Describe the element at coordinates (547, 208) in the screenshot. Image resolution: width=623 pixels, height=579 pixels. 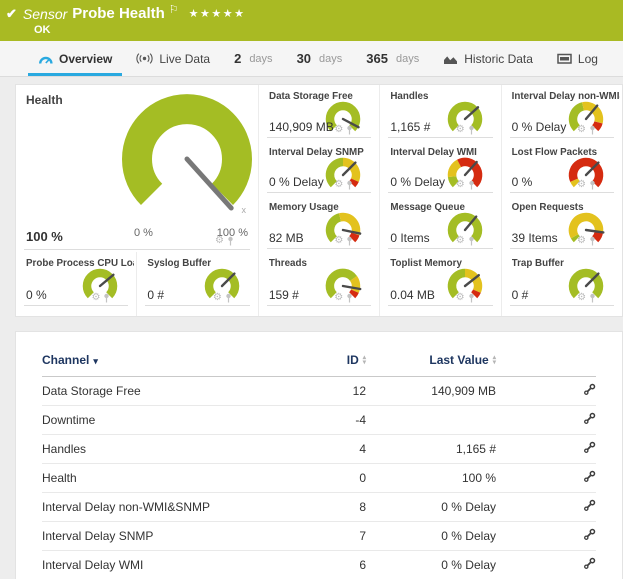
I see `gauge-title: Open Requests` at that location.